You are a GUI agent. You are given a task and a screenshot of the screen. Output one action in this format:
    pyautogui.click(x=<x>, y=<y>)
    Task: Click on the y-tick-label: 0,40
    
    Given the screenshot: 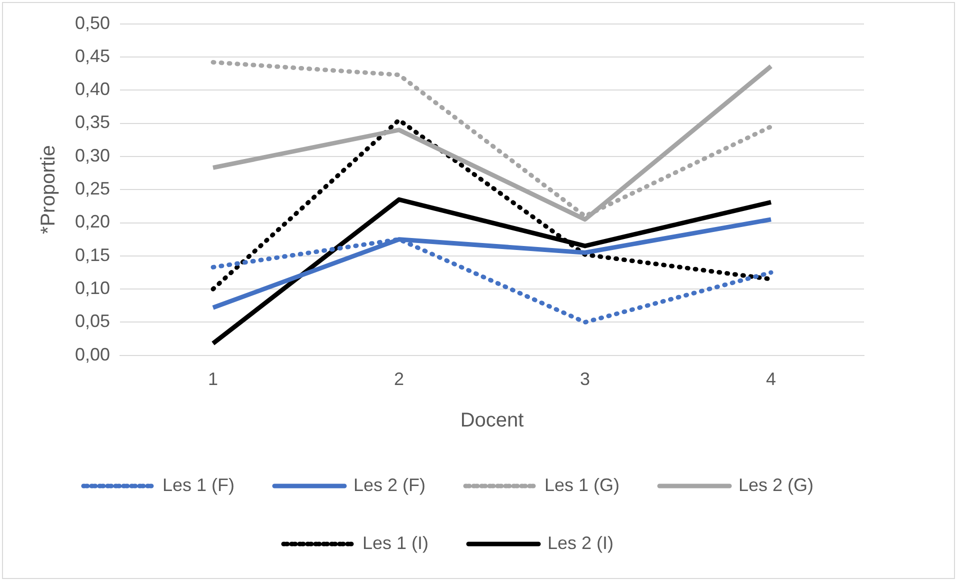 What is the action you would take?
    pyautogui.click(x=92, y=89)
    